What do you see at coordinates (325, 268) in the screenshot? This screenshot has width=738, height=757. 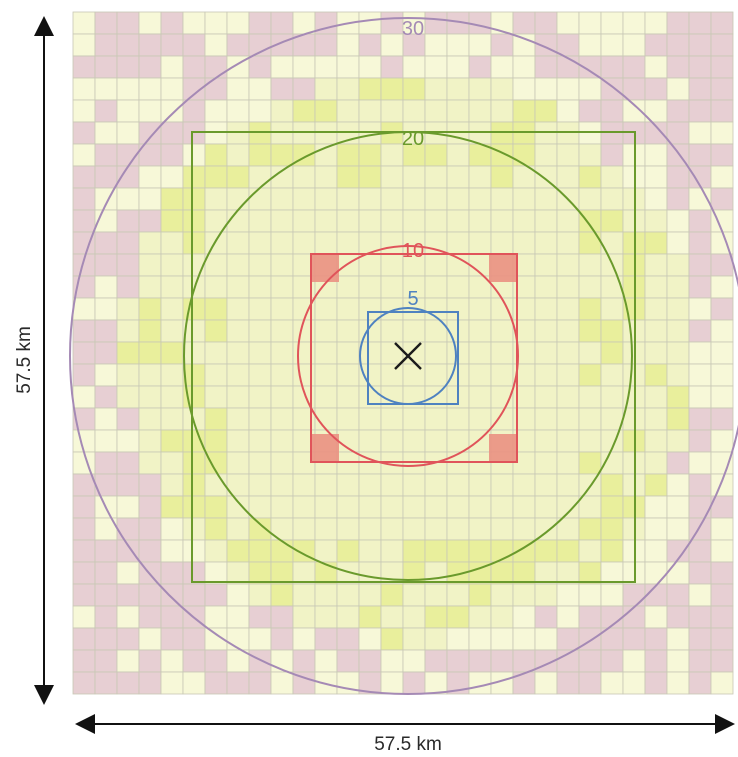 I see `red-square-corner` at bounding box center [325, 268].